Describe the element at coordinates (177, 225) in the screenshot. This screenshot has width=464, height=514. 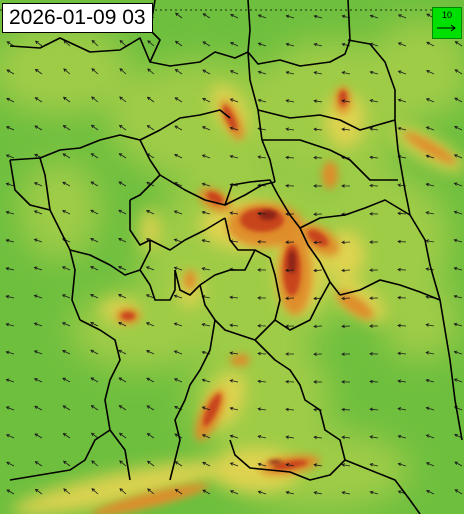
I see `border-center-region-b` at that location.